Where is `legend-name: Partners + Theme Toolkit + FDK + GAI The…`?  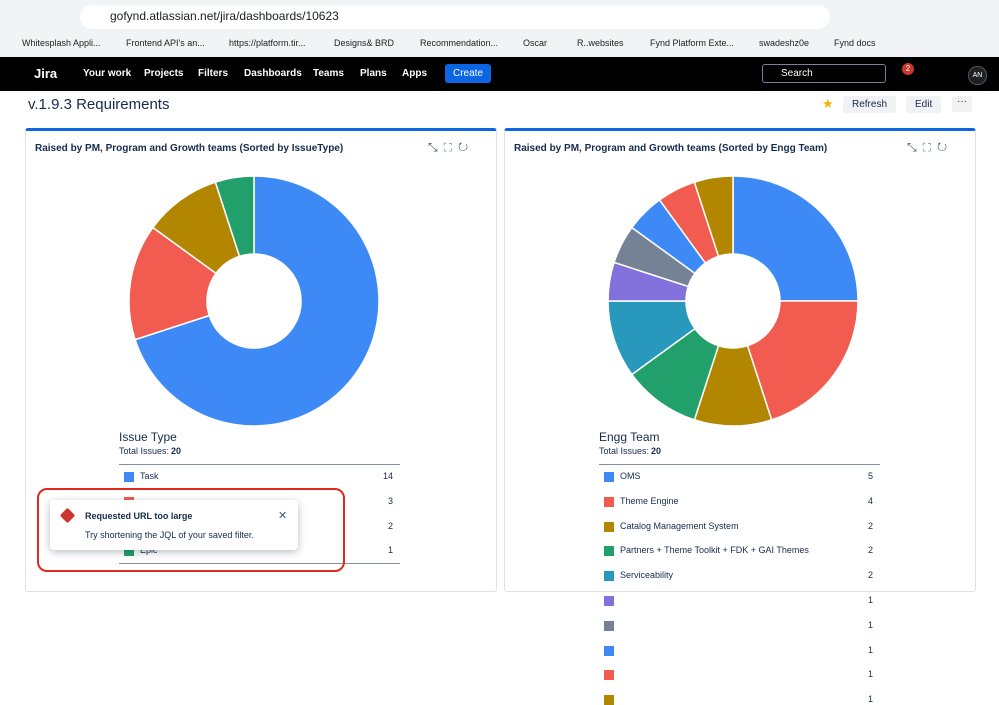 legend-name: Partners + Theme Toolkit + FDK + GAI The… is located at coordinates (714, 550).